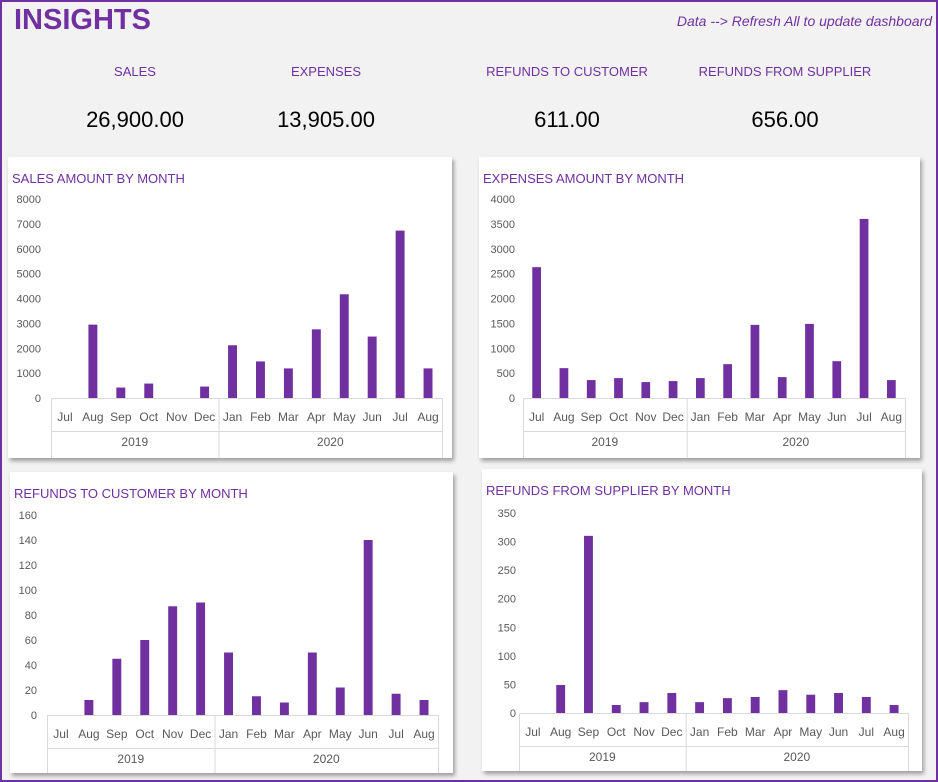 This screenshot has height=782, width=938. What do you see at coordinates (31, 666) in the screenshot?
I see `y-tick-label: 40` at bounding box center [31, 666].